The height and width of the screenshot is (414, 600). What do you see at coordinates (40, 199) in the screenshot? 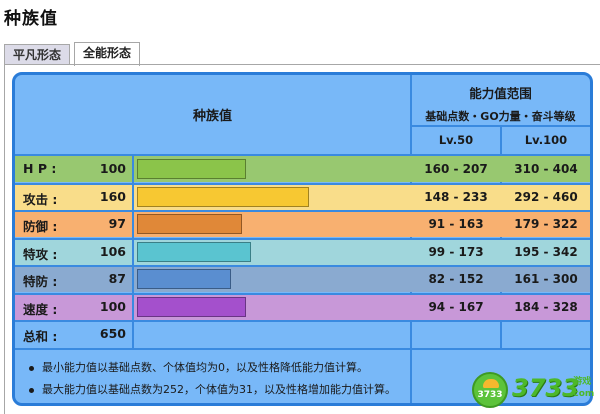
I see `stat-label: 攻击 :` at bounding box center [40, 199].